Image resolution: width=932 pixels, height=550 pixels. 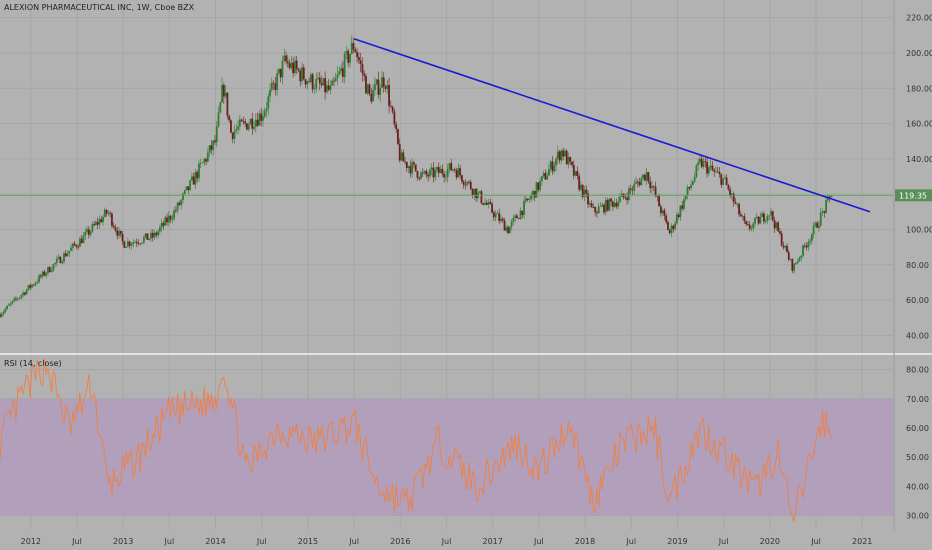 What do you see at coordinates (308, 541) in the screenshot?
I see `time-tick-label: 2015` at bounding box center [308, 541].